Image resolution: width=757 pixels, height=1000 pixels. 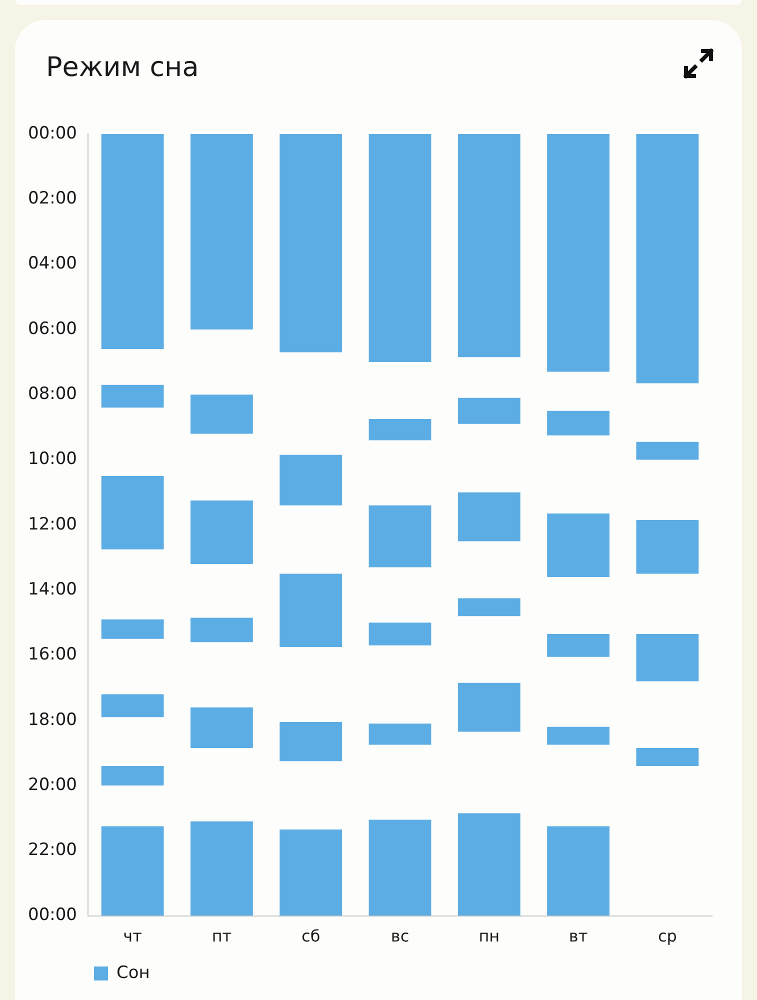 I want to click on y-tick-label: 12:00, so click(x=52, y=524).